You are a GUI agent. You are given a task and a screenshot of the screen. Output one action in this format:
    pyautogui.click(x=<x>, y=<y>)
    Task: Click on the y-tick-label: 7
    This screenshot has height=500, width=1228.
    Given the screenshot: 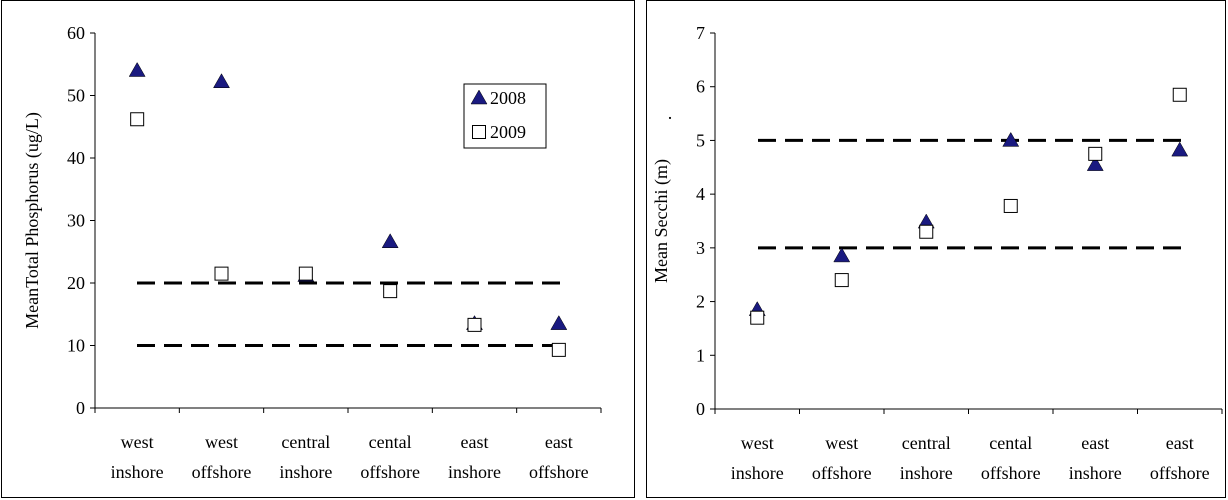 What is the action you would take?
    pyautogui.click(x=700, y=33)
    